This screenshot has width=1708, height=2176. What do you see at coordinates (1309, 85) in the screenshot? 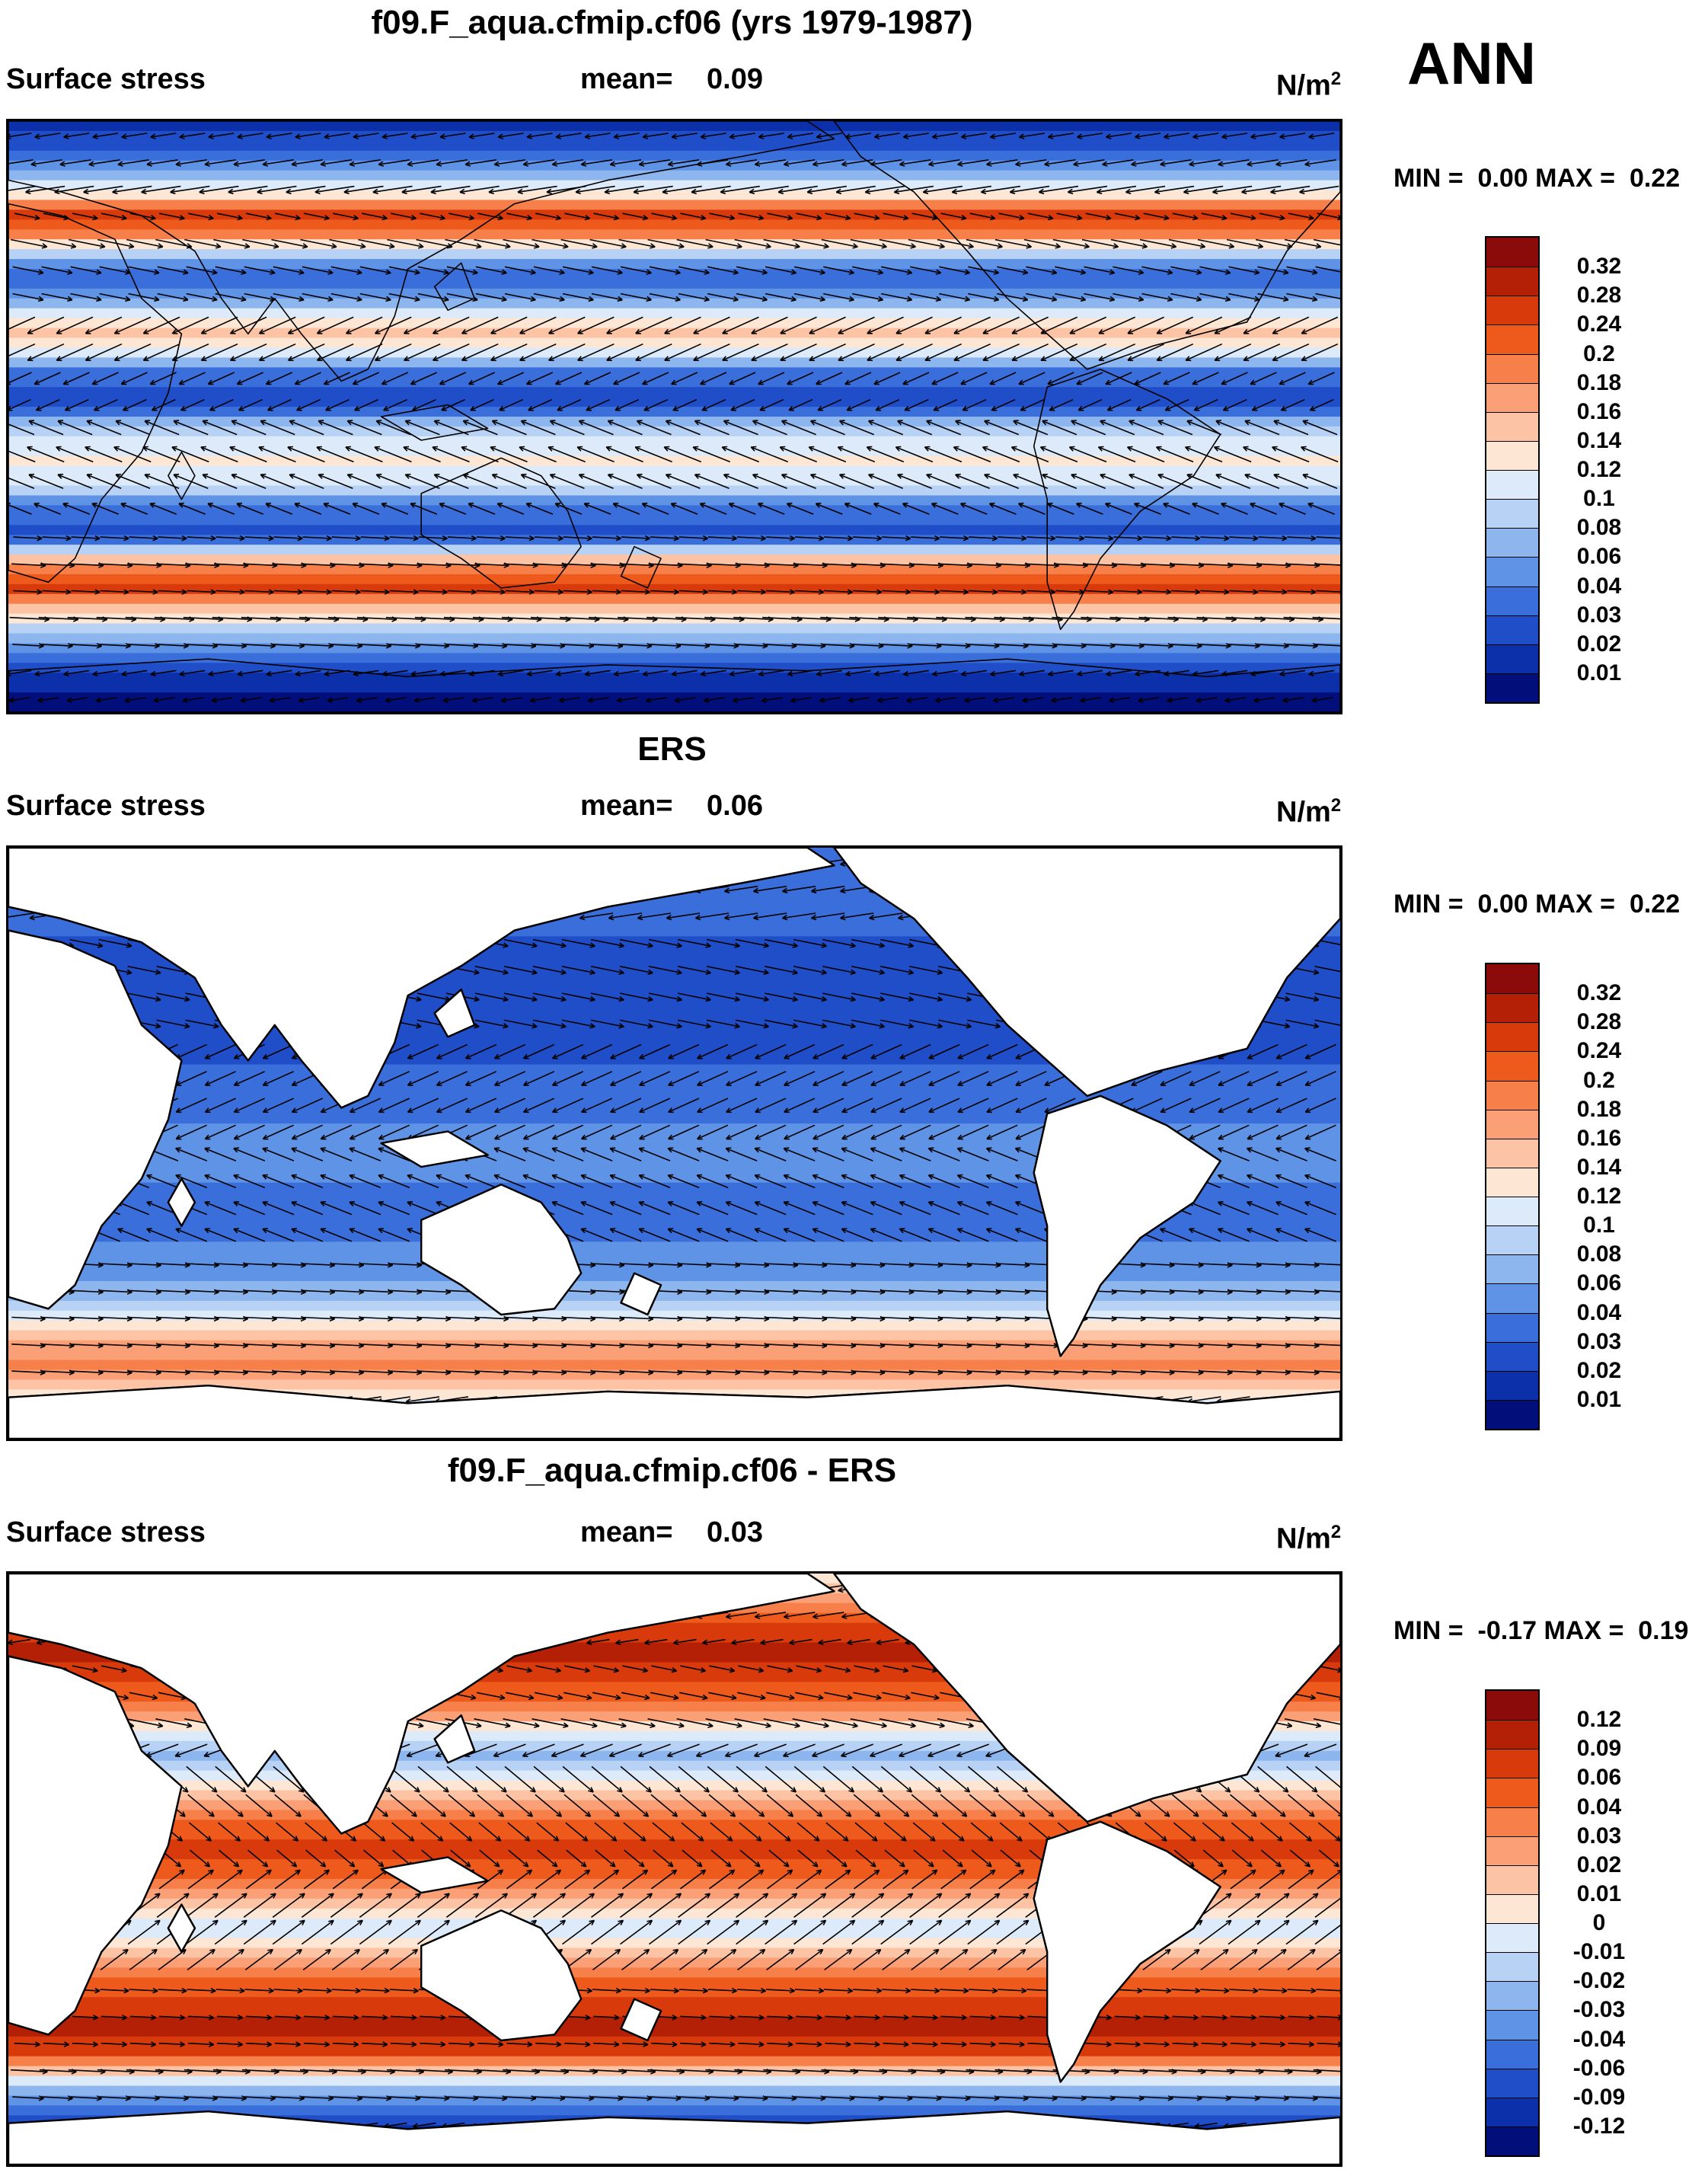
I see `panel1-units: N/m2` at bounding box center [1309, 85].